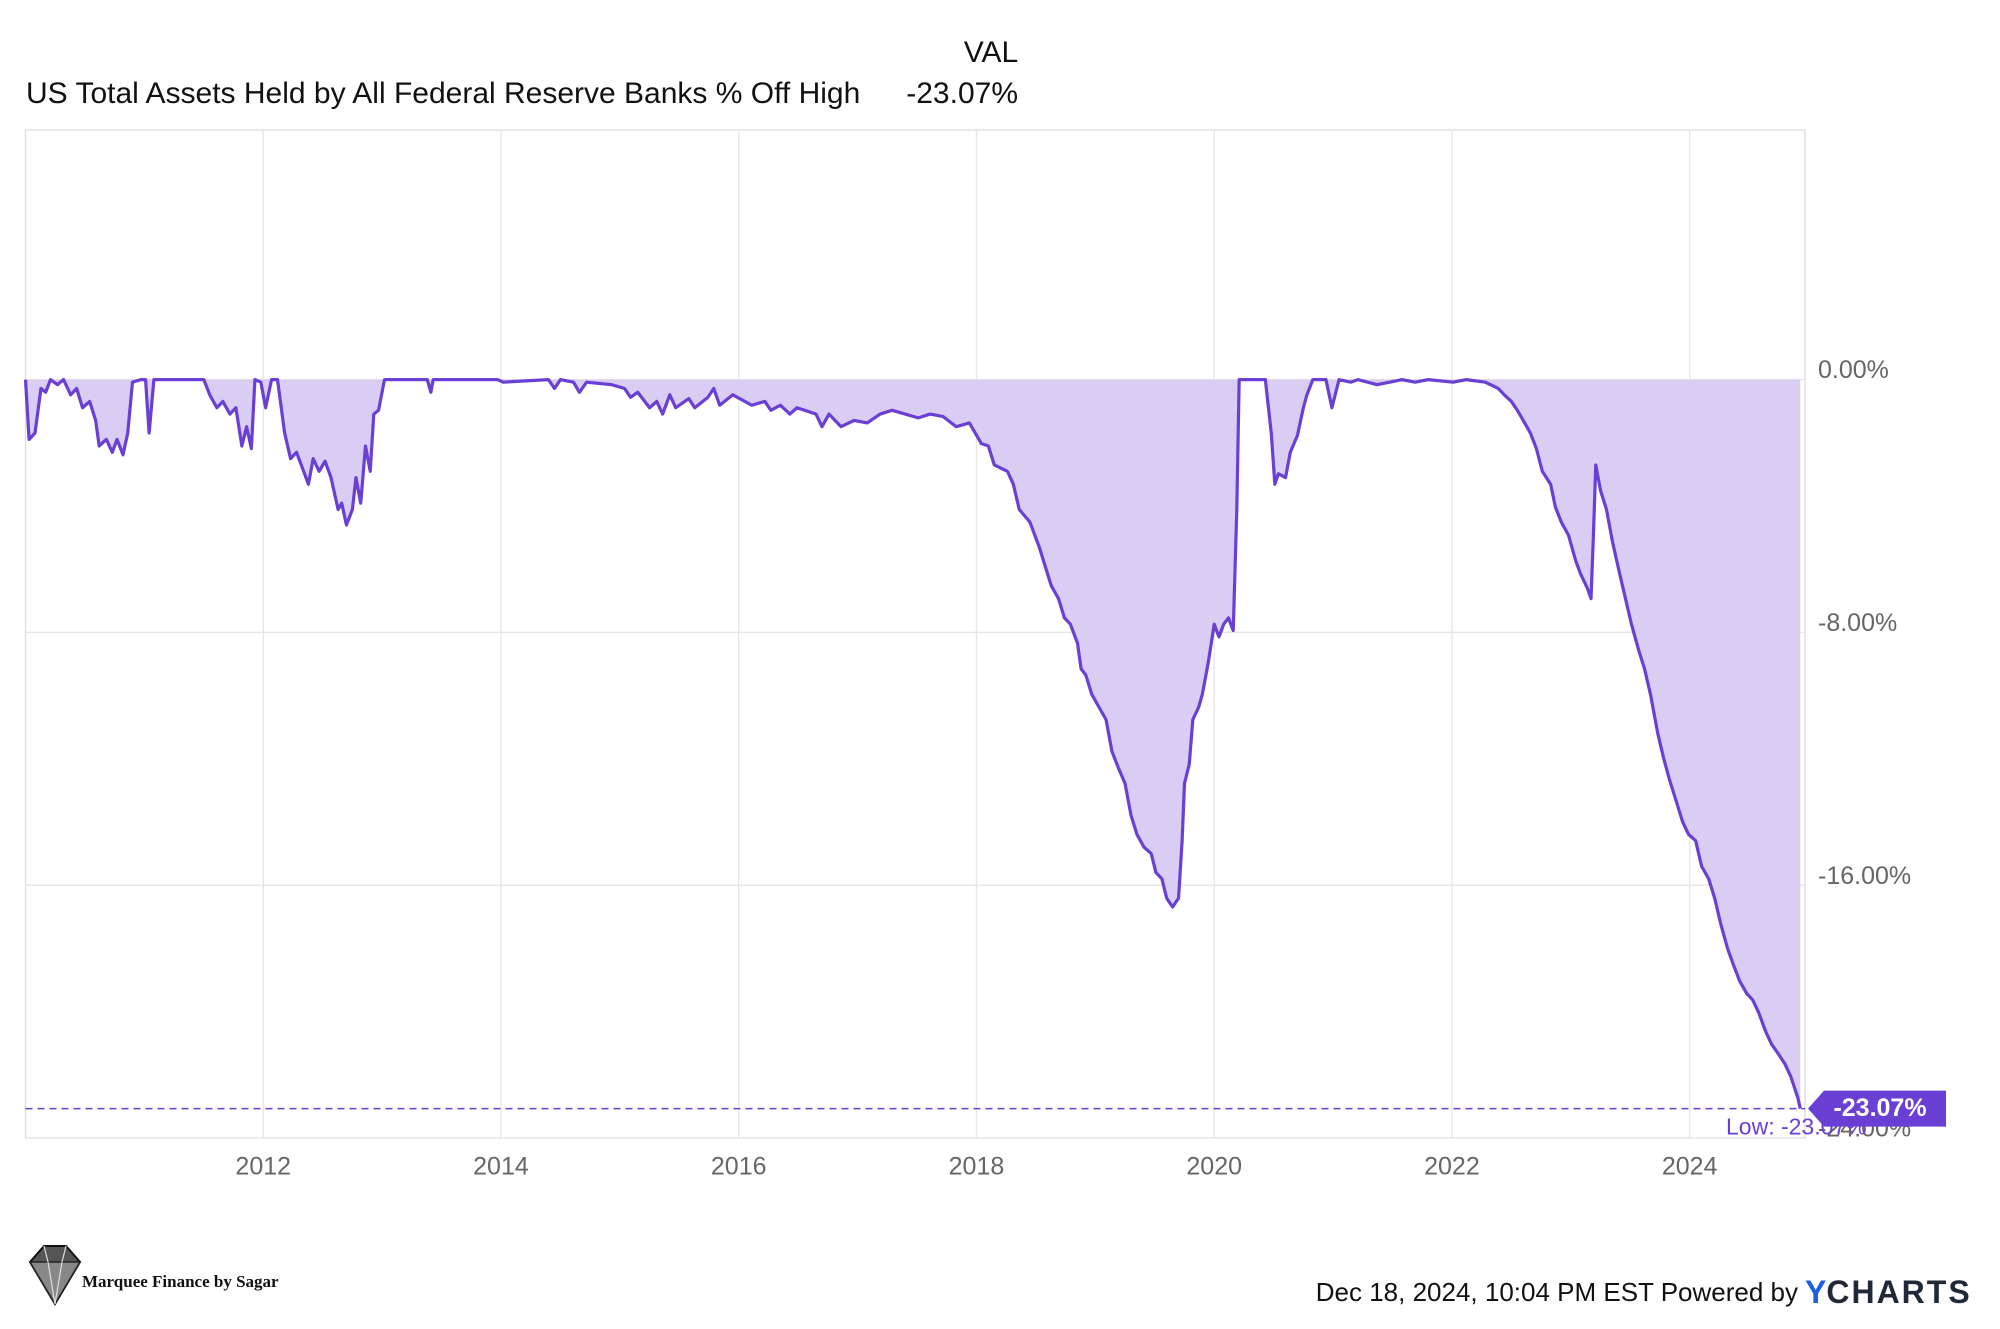 This screenshot has height=1329, width=2000. What do you see at coordinates (1853, 370) in the screenshot?
I see `y-tick-label: 0.00%` at bounding box center [1853, 370].